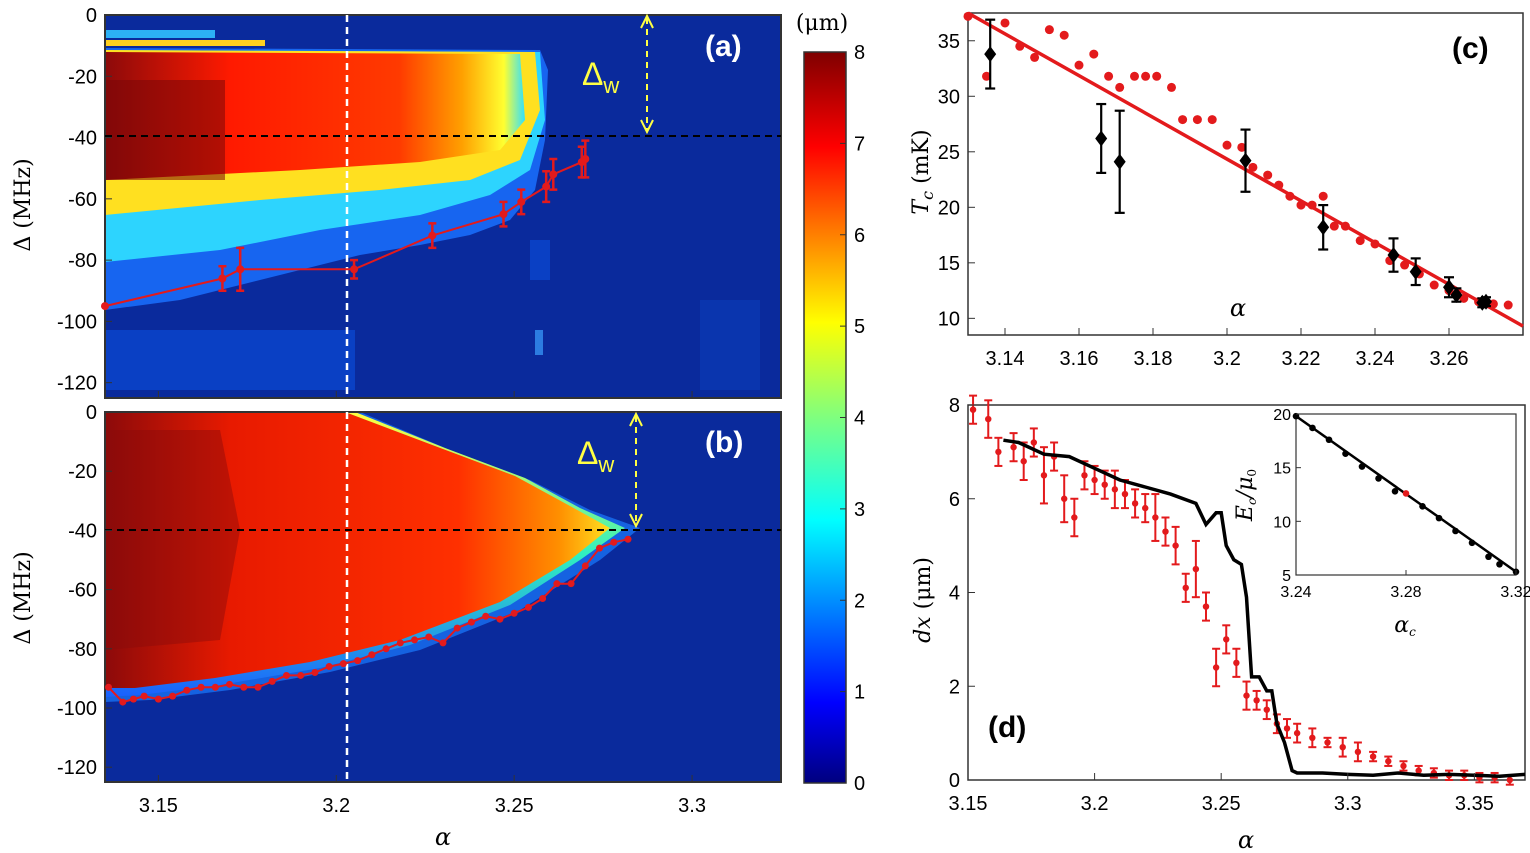 Image resolution: width=1530 pixels, height=853 pixels. Describe the element at coordinates (956, 180) in the screenshot. I see `panel-c-y-ticks: 10 15 20 25 30 35` at that location.